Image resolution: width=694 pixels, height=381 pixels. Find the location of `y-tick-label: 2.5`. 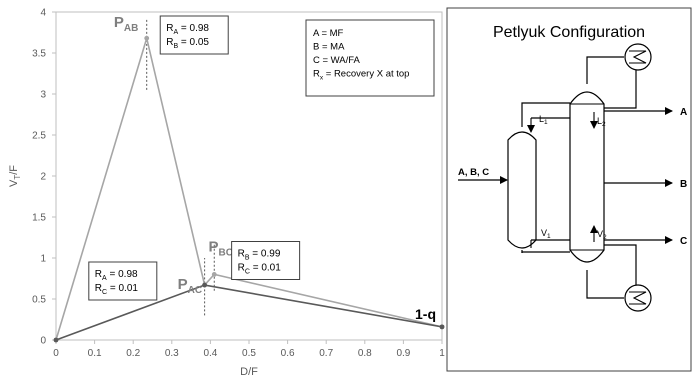

y-tick-label: 2.5 is located at coordinates (39, 136).